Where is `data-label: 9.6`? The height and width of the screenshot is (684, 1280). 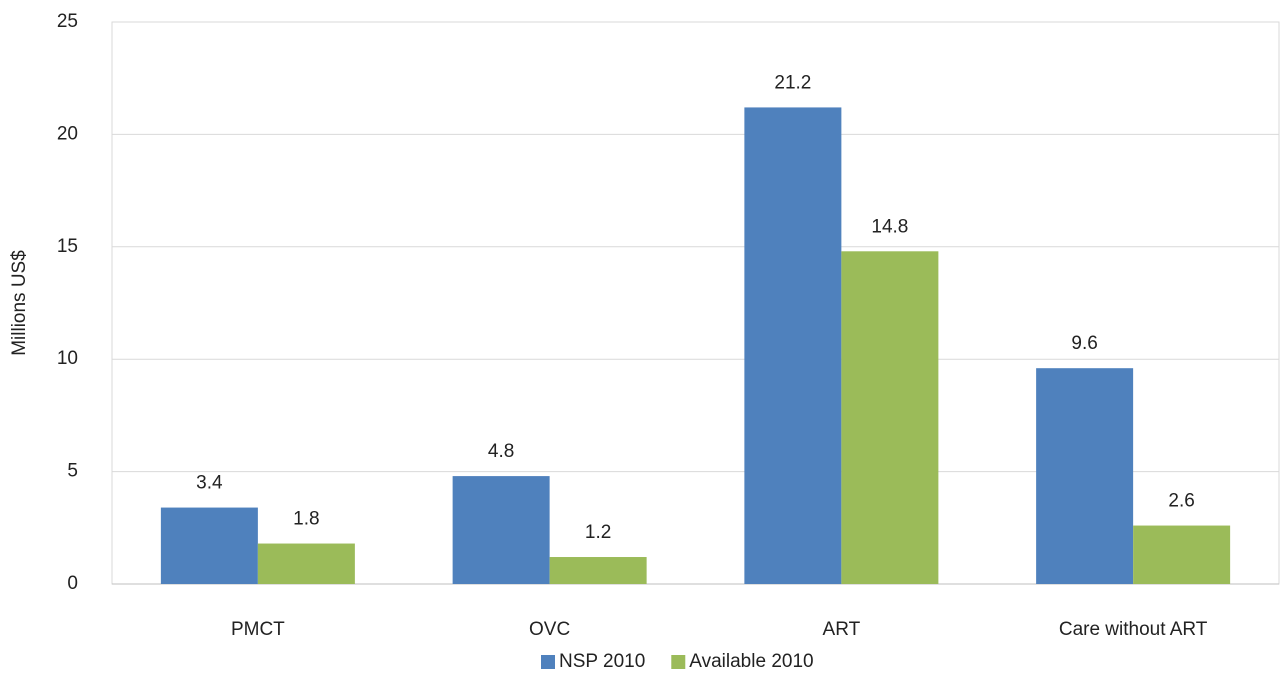
data-label: 9.6 is located at coordinates (1084, 343).